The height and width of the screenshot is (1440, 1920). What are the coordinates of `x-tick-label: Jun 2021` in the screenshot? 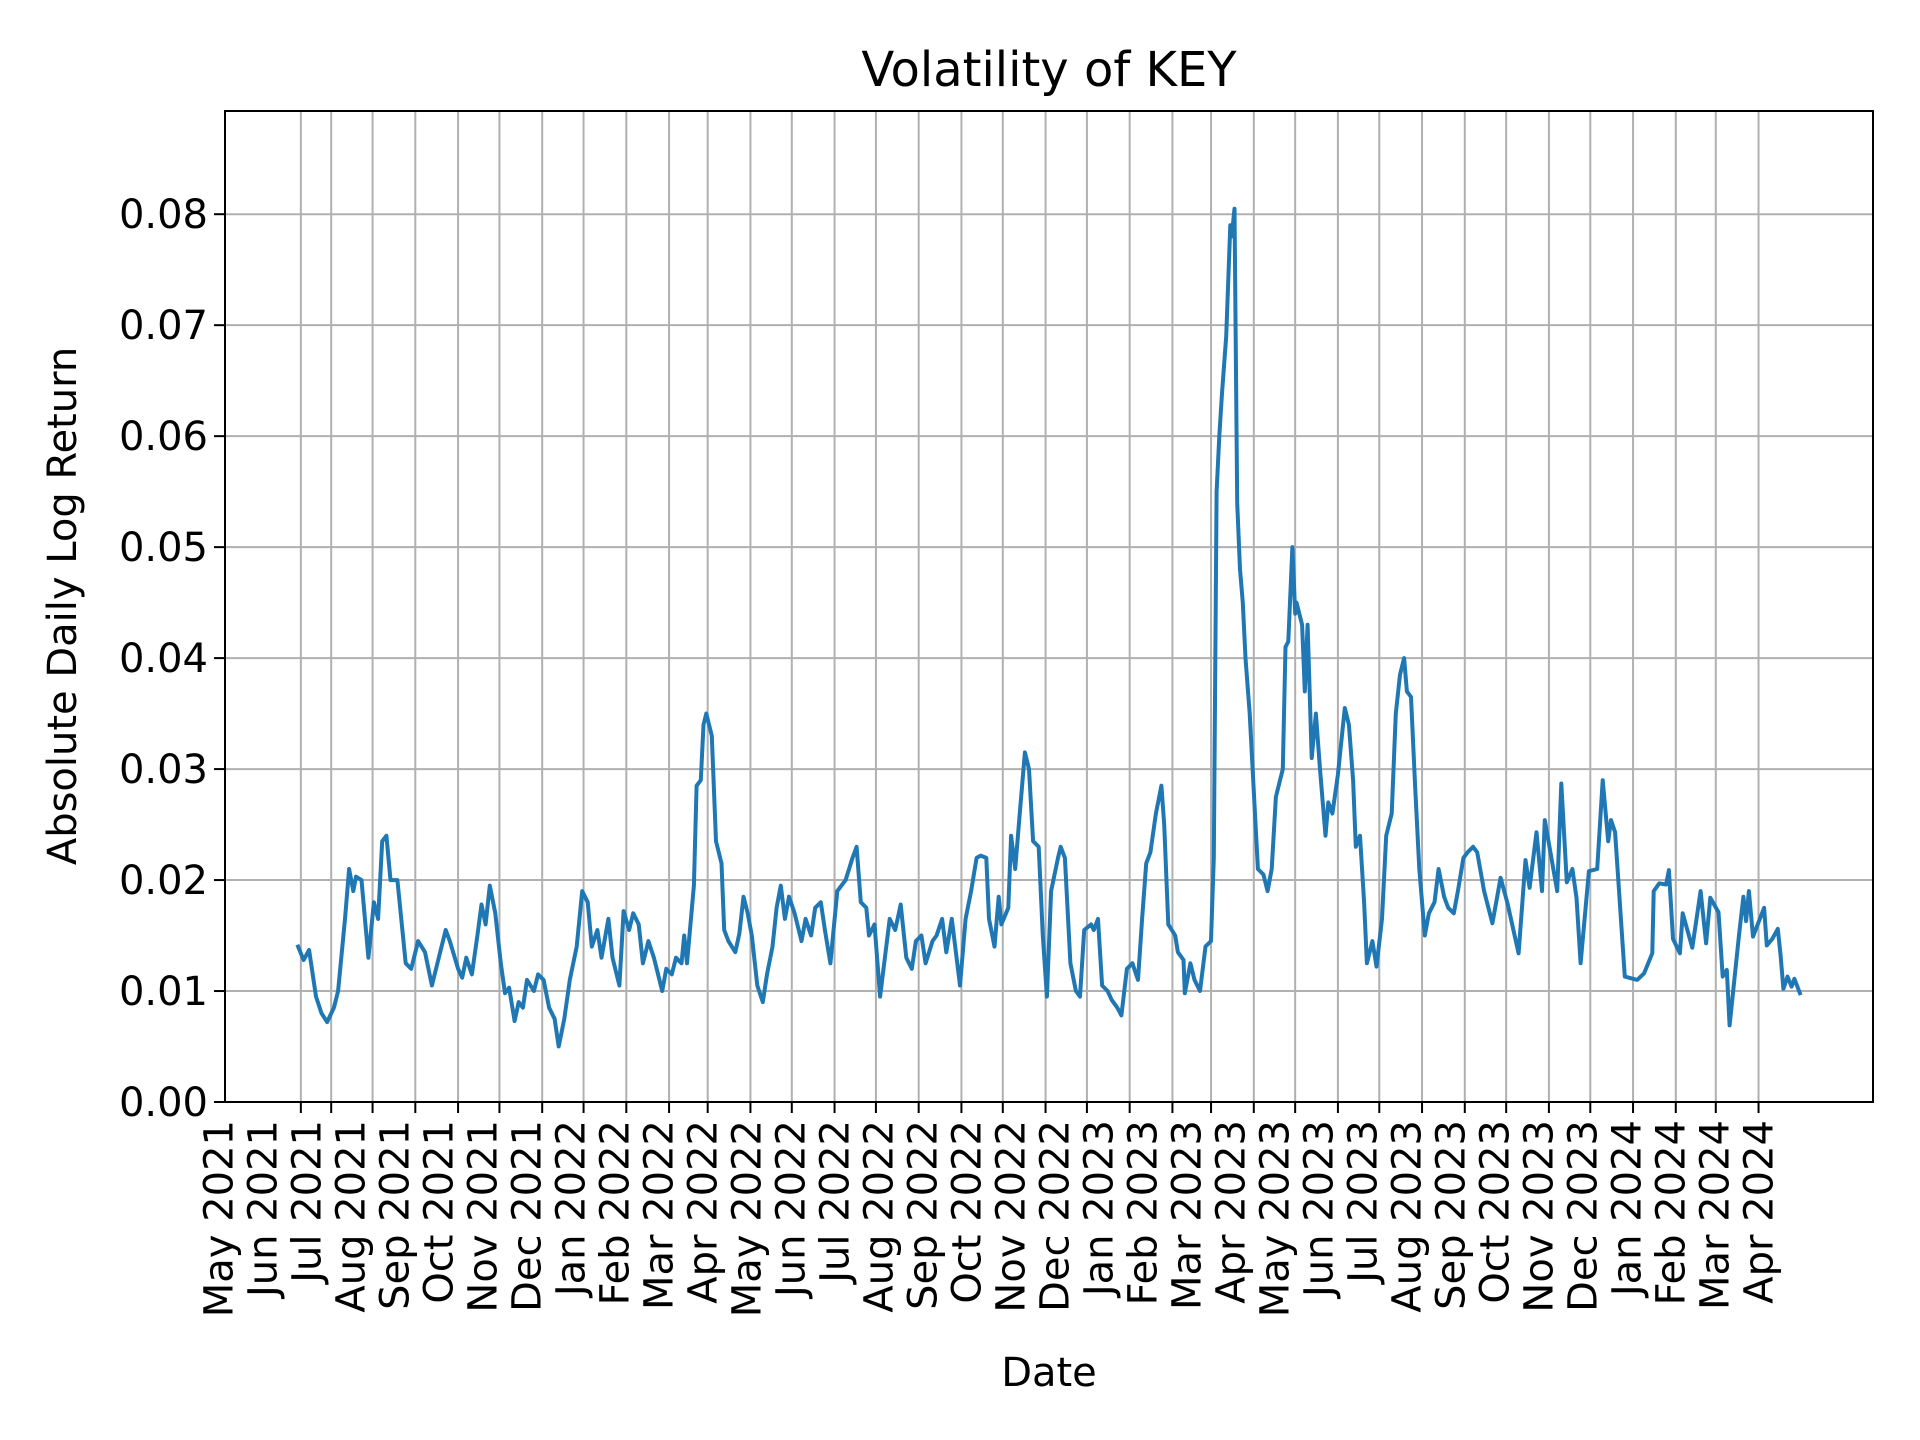 It's located at (264, 1210).